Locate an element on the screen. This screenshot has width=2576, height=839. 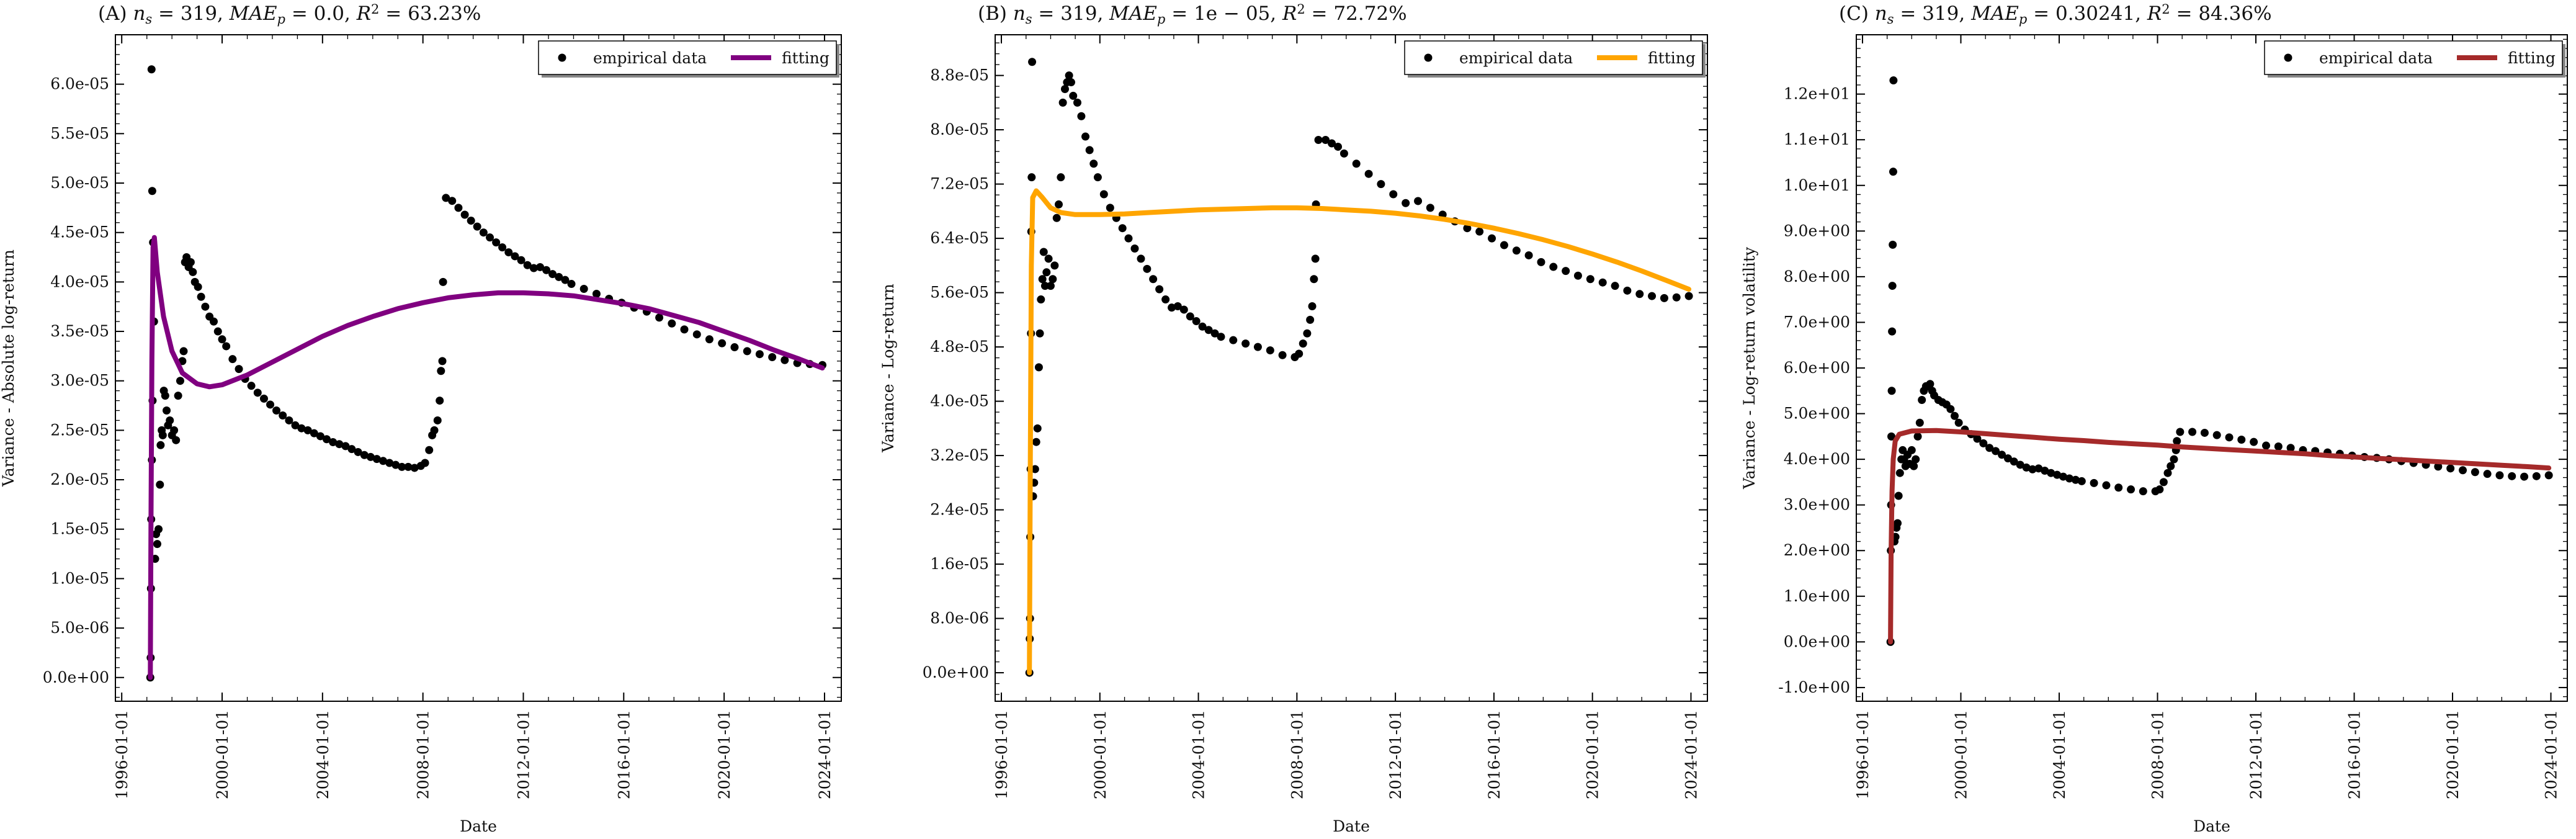
title-eq1: = is located at coordinates (1046, 14).